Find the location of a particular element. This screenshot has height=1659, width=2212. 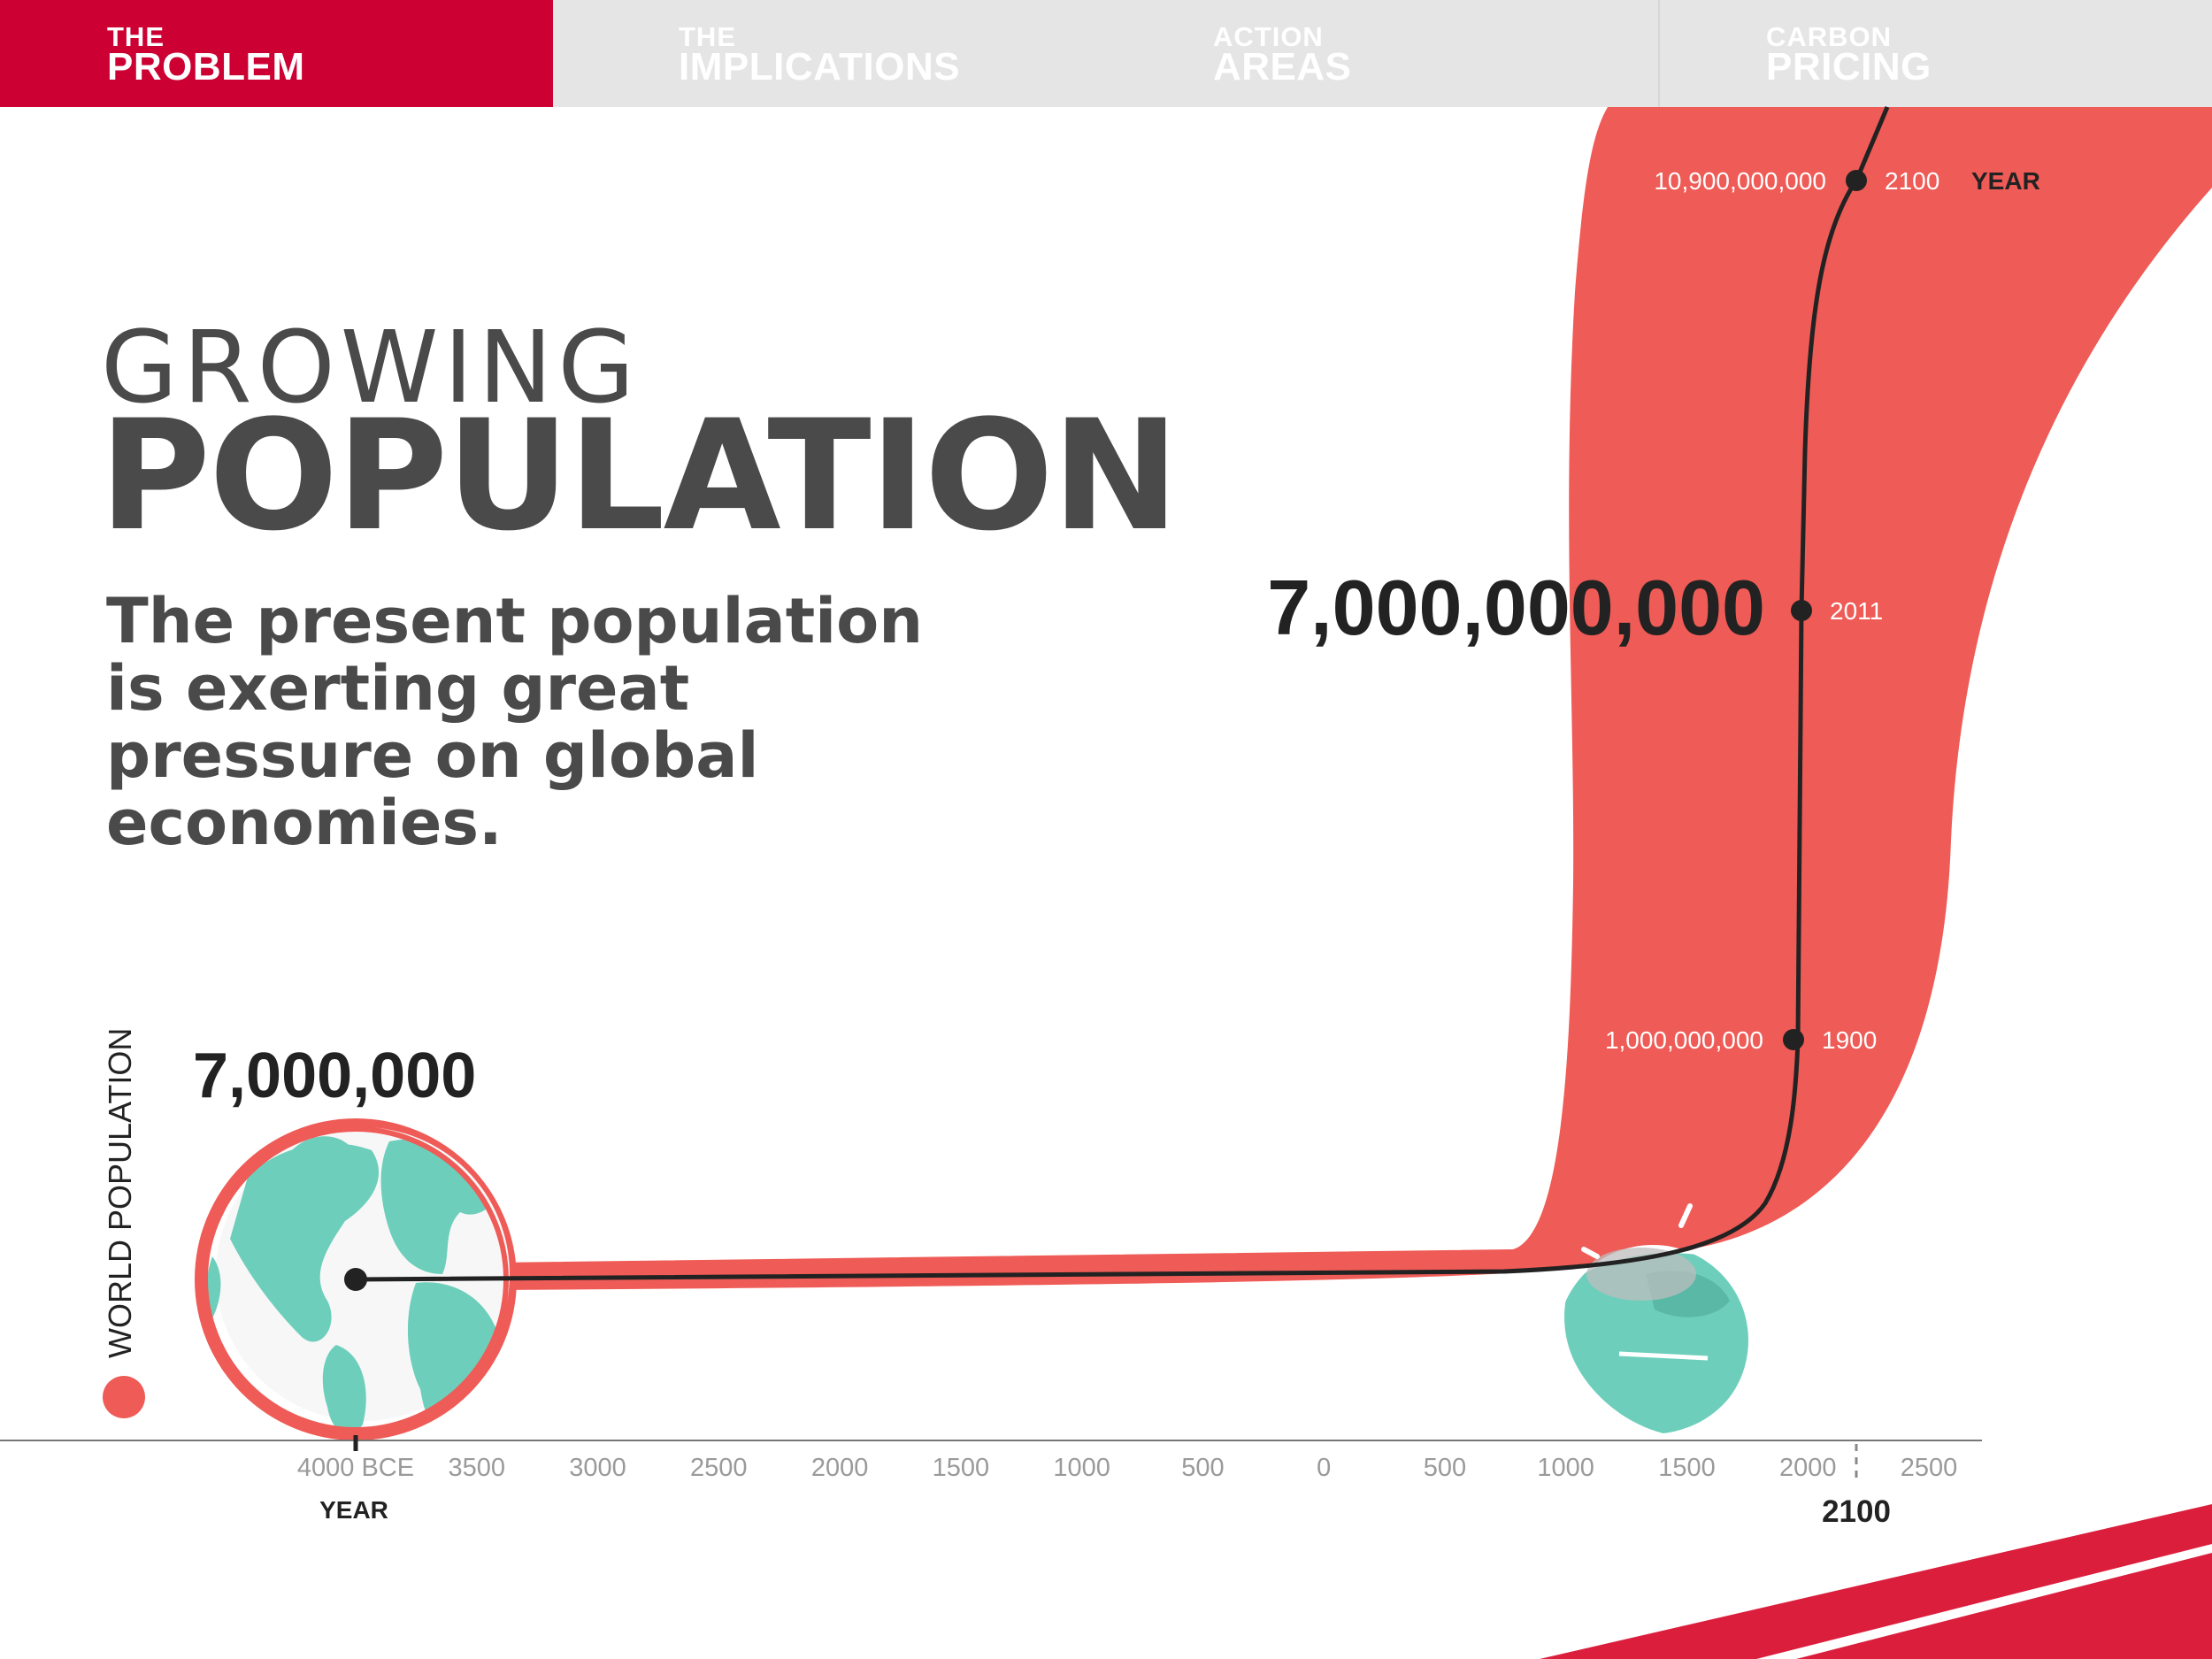

tab-carbon-pricing-small: CARBON is located at coordinates (1830, 37).